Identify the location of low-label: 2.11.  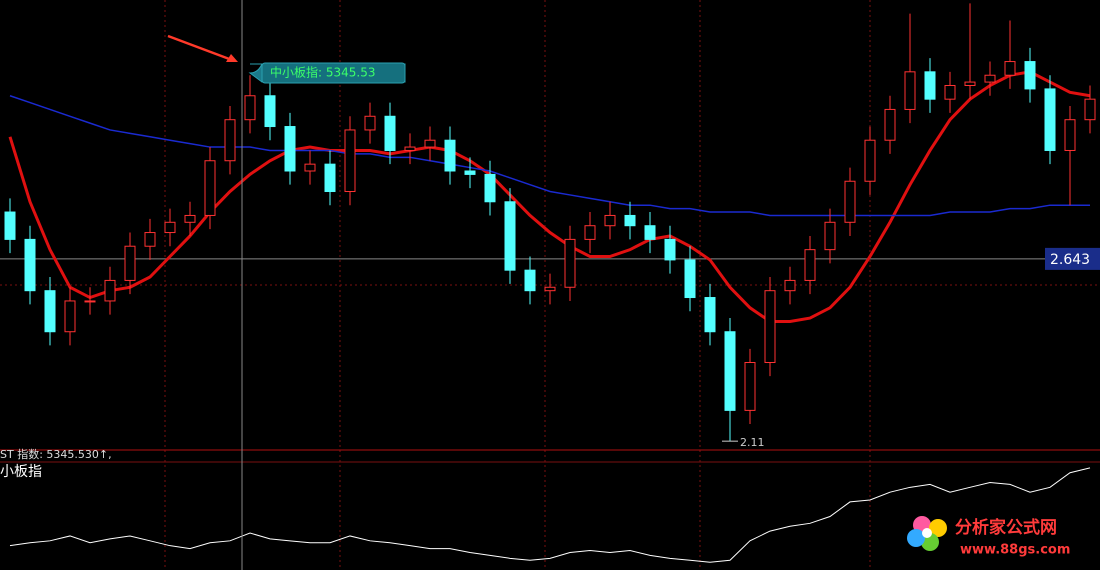
(752, 442).